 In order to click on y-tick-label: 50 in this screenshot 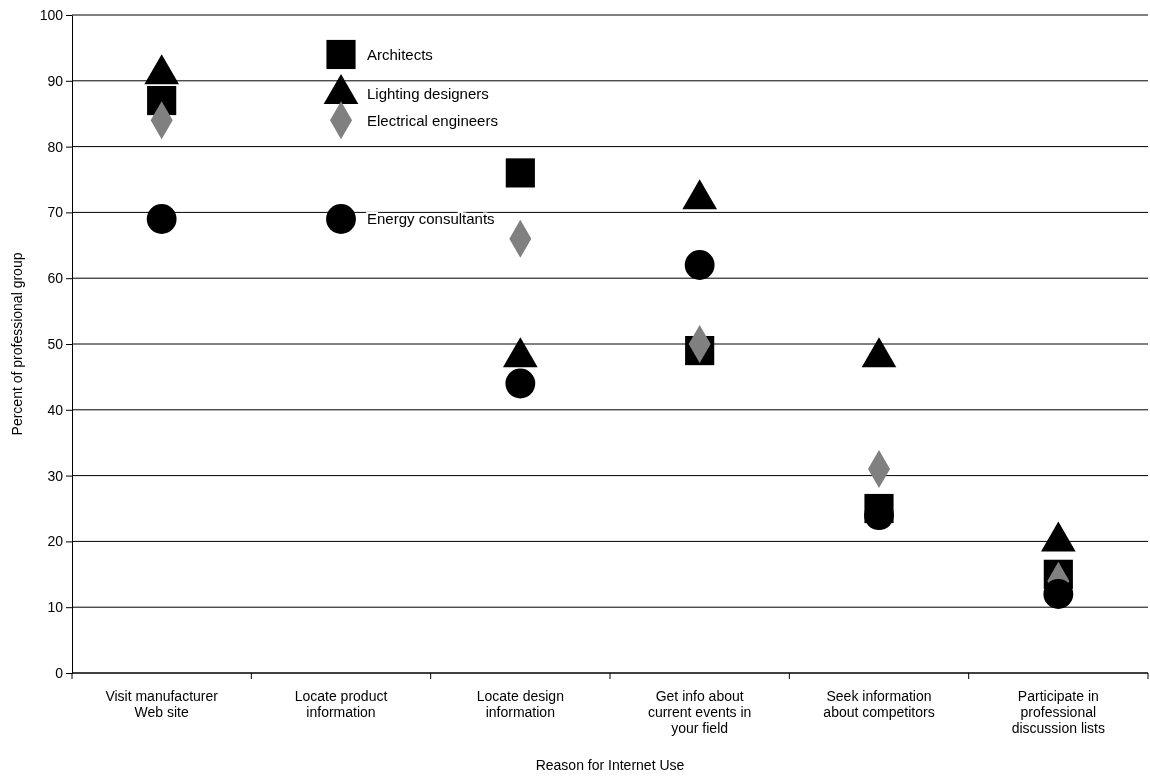, I will do `click(55, 343)`.